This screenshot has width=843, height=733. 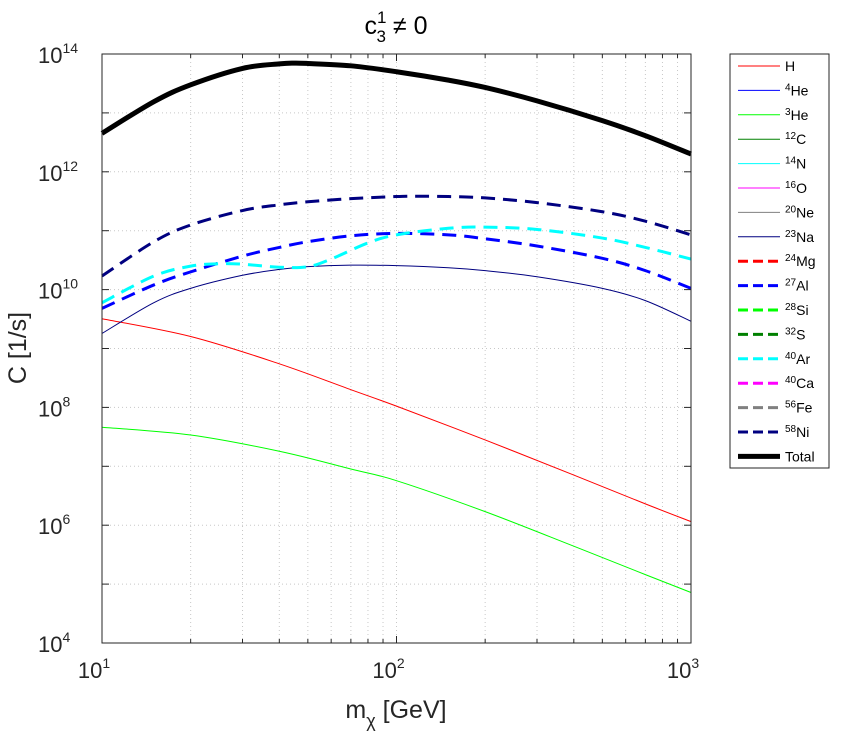 I want to click on legend-label: Total, so click(x=800, y=456).